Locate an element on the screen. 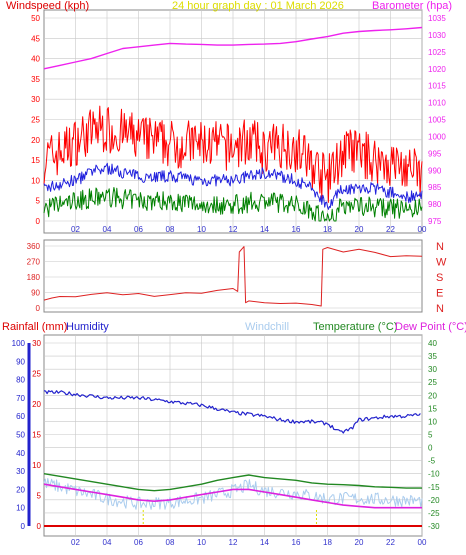 The height and width of the screenshot is (555, 466). humidity-series is located at coordinates (232, 412).